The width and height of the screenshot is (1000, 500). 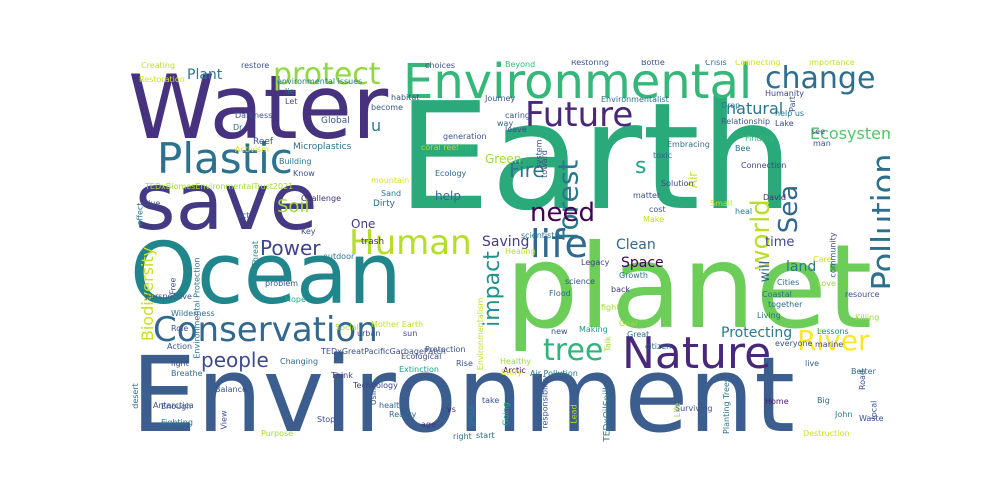 What do you see at coordinates (580, 281) in the screenshot?
I see `word: science` at bounding box center [580, 281].